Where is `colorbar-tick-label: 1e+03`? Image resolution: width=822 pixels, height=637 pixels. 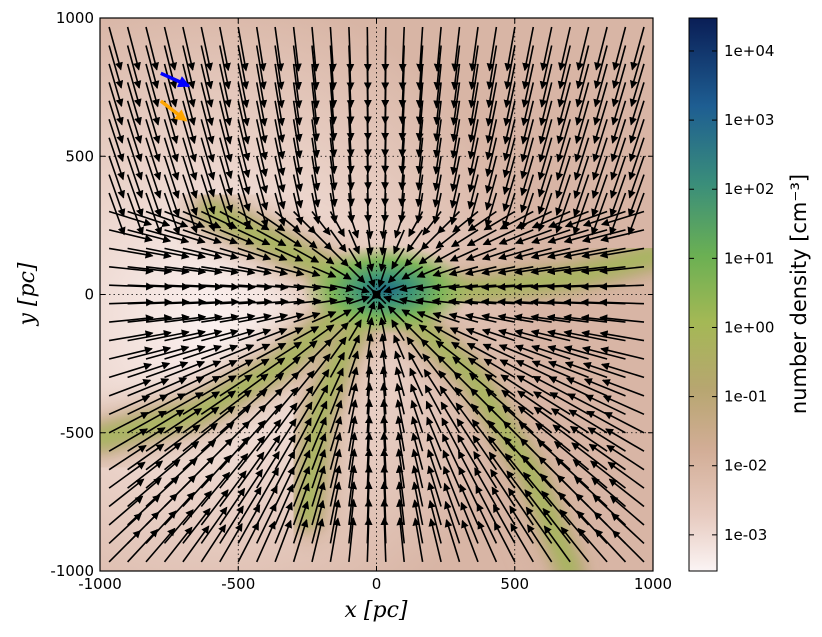
colorbar-tick-label: 1e+03 is located at coordinates (749, 120).